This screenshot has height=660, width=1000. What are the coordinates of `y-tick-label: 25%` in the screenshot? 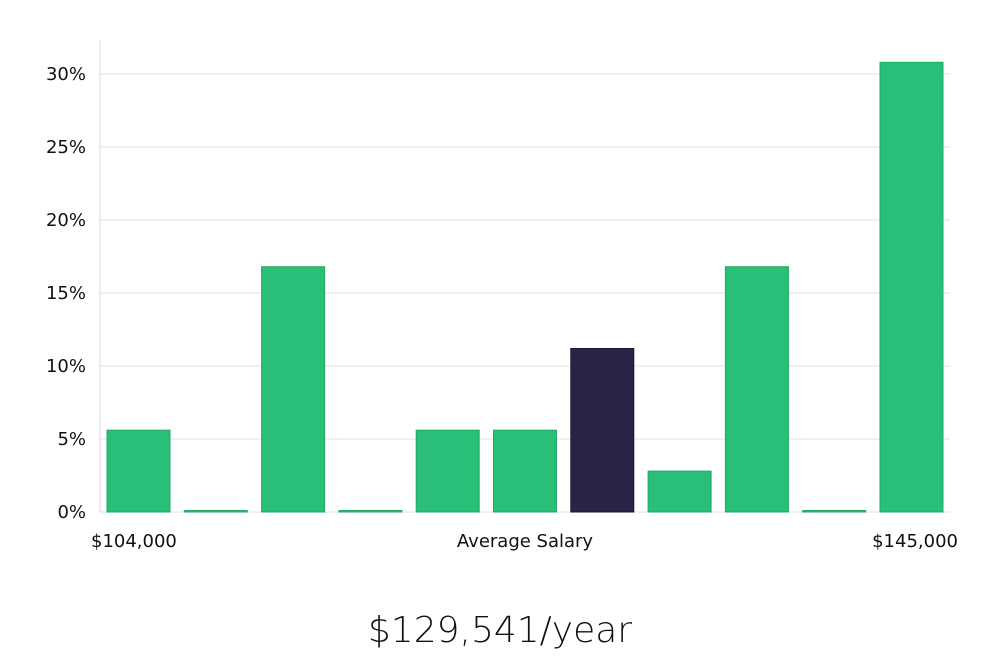 It's located at (66, 147).